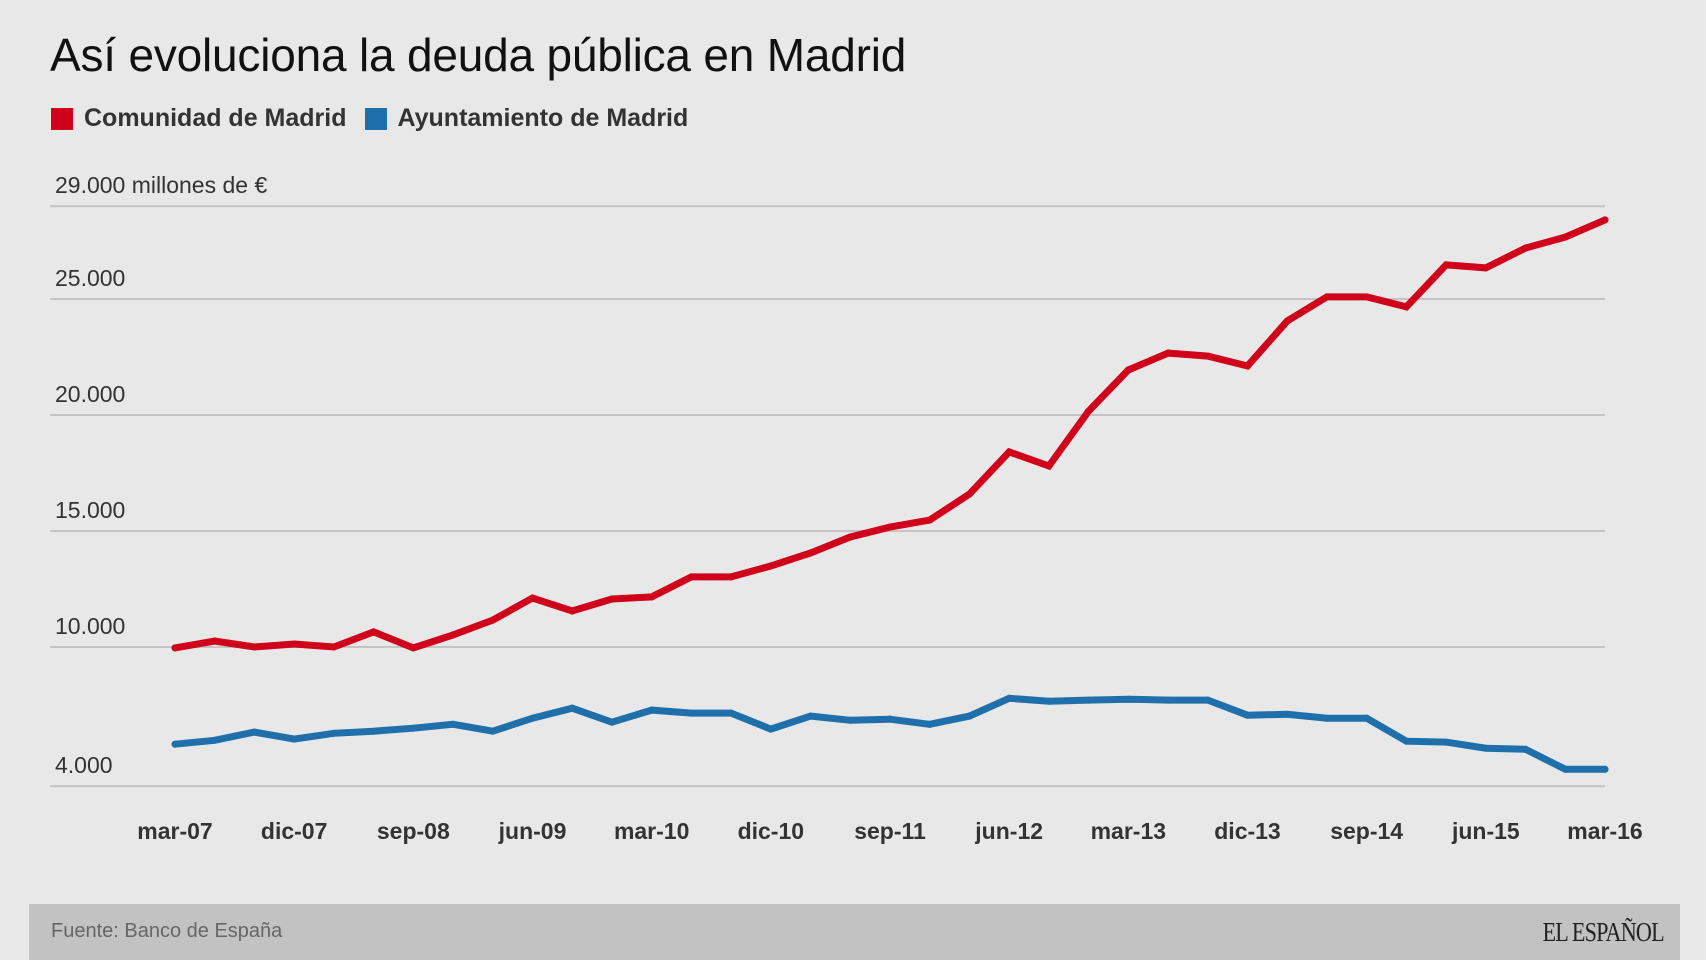 Image resolution: width=1706 pixels, height=960 pixels. Describe the element at coordinates (651, 831) in the screenshot. I see `x-tick-label: mar-10` at that location.